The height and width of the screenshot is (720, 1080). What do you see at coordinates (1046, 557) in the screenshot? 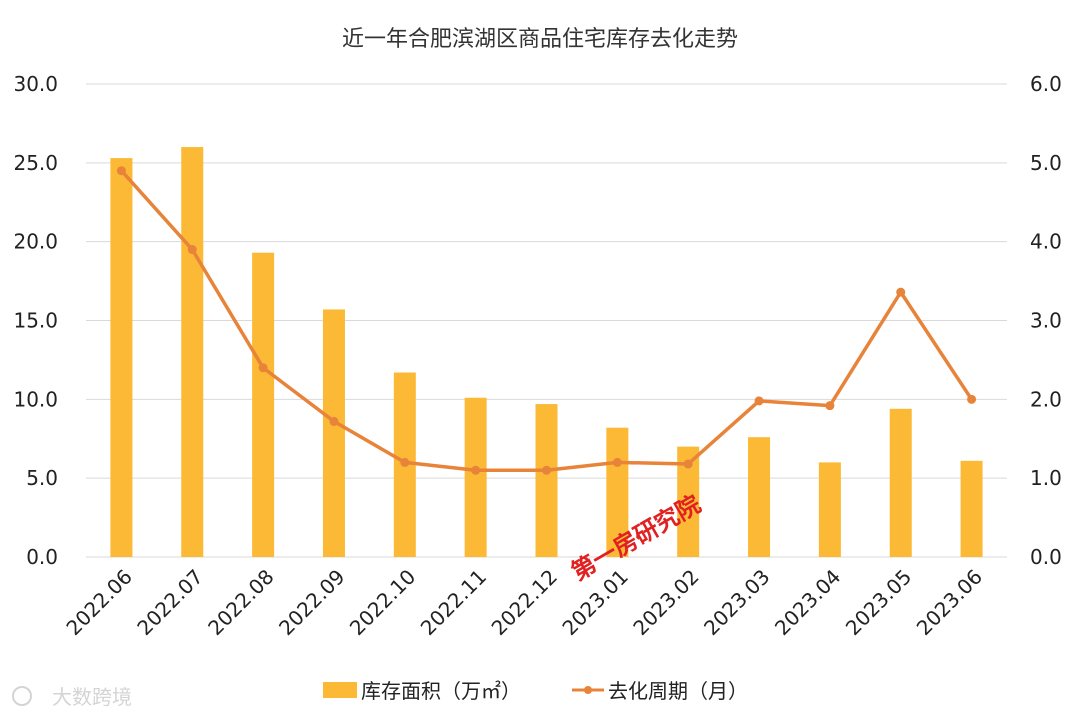
I see `right-tick-label: 0.0` at bounding box center [1046, 557].